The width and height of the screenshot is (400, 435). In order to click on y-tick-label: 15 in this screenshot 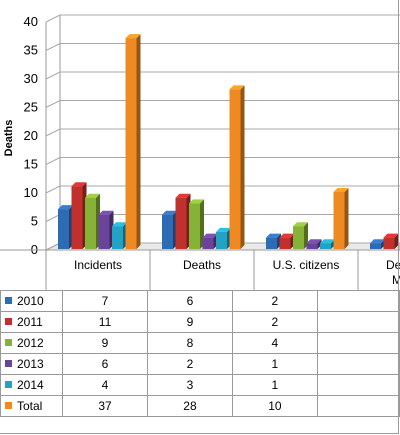, I will do `click(31, 164)`.